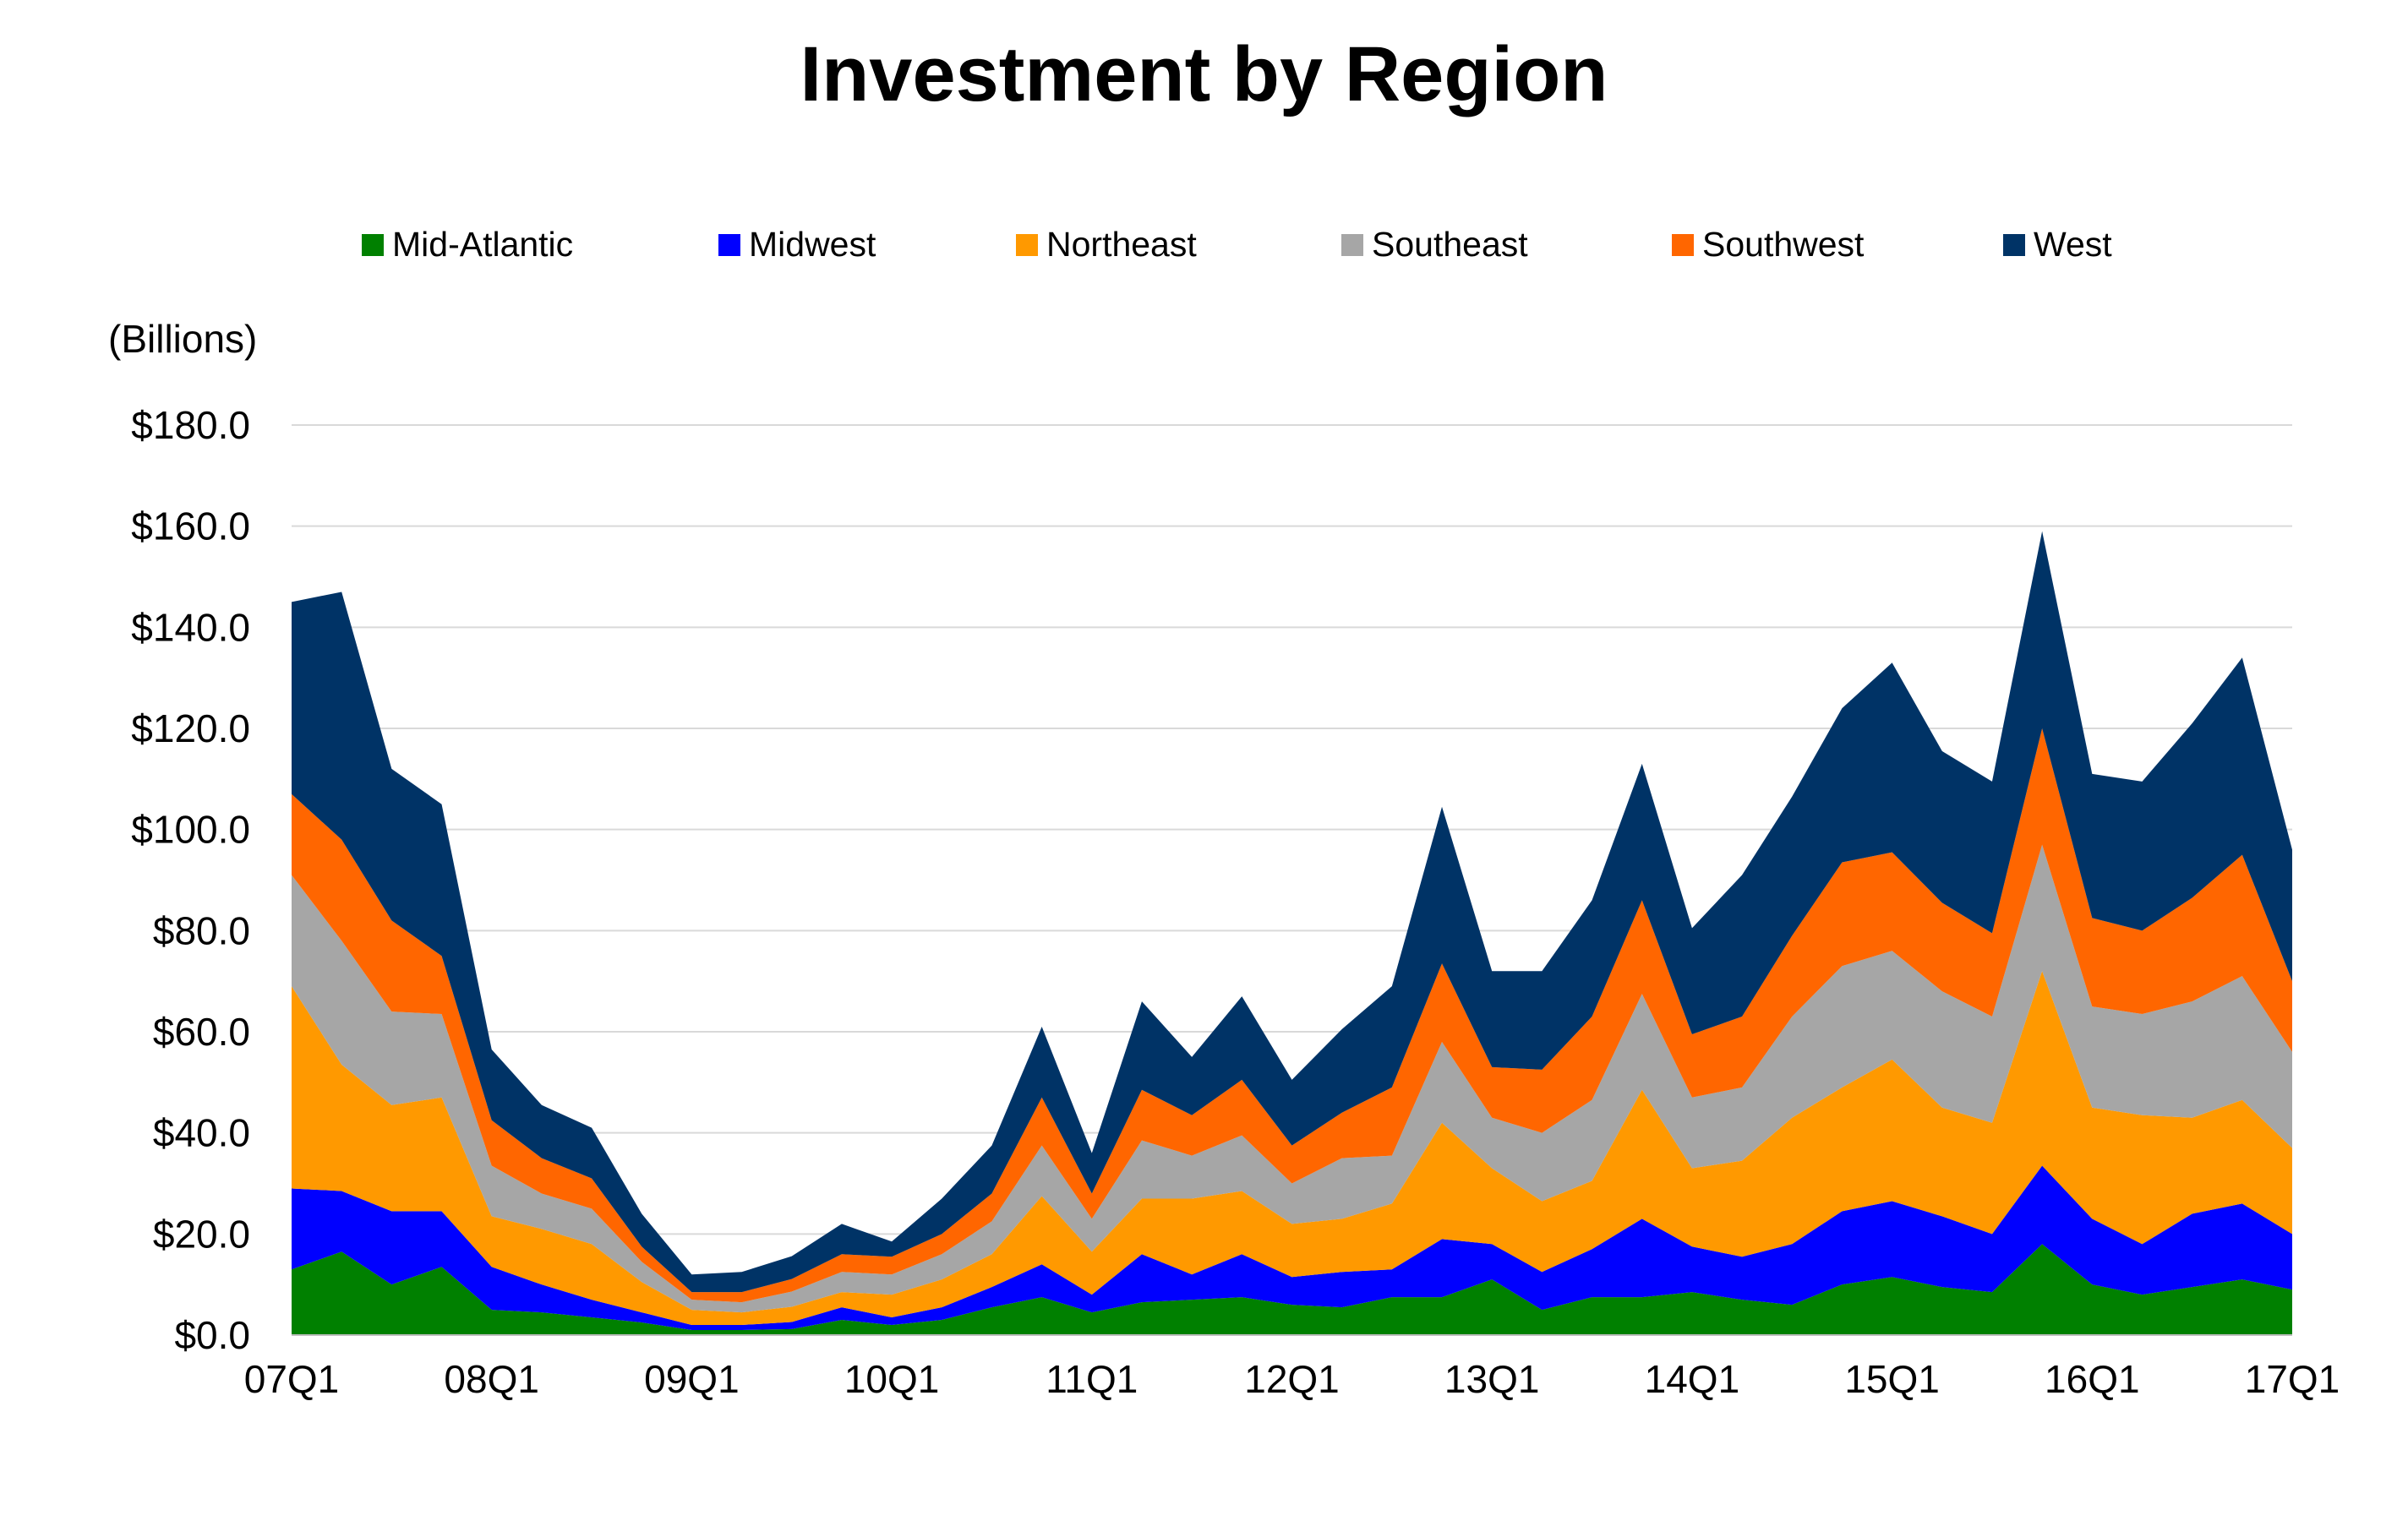 The height and width of the screenshot is (1521, 2408). I want to click on legend-item-midwest: Midwest, so click(797, 244).